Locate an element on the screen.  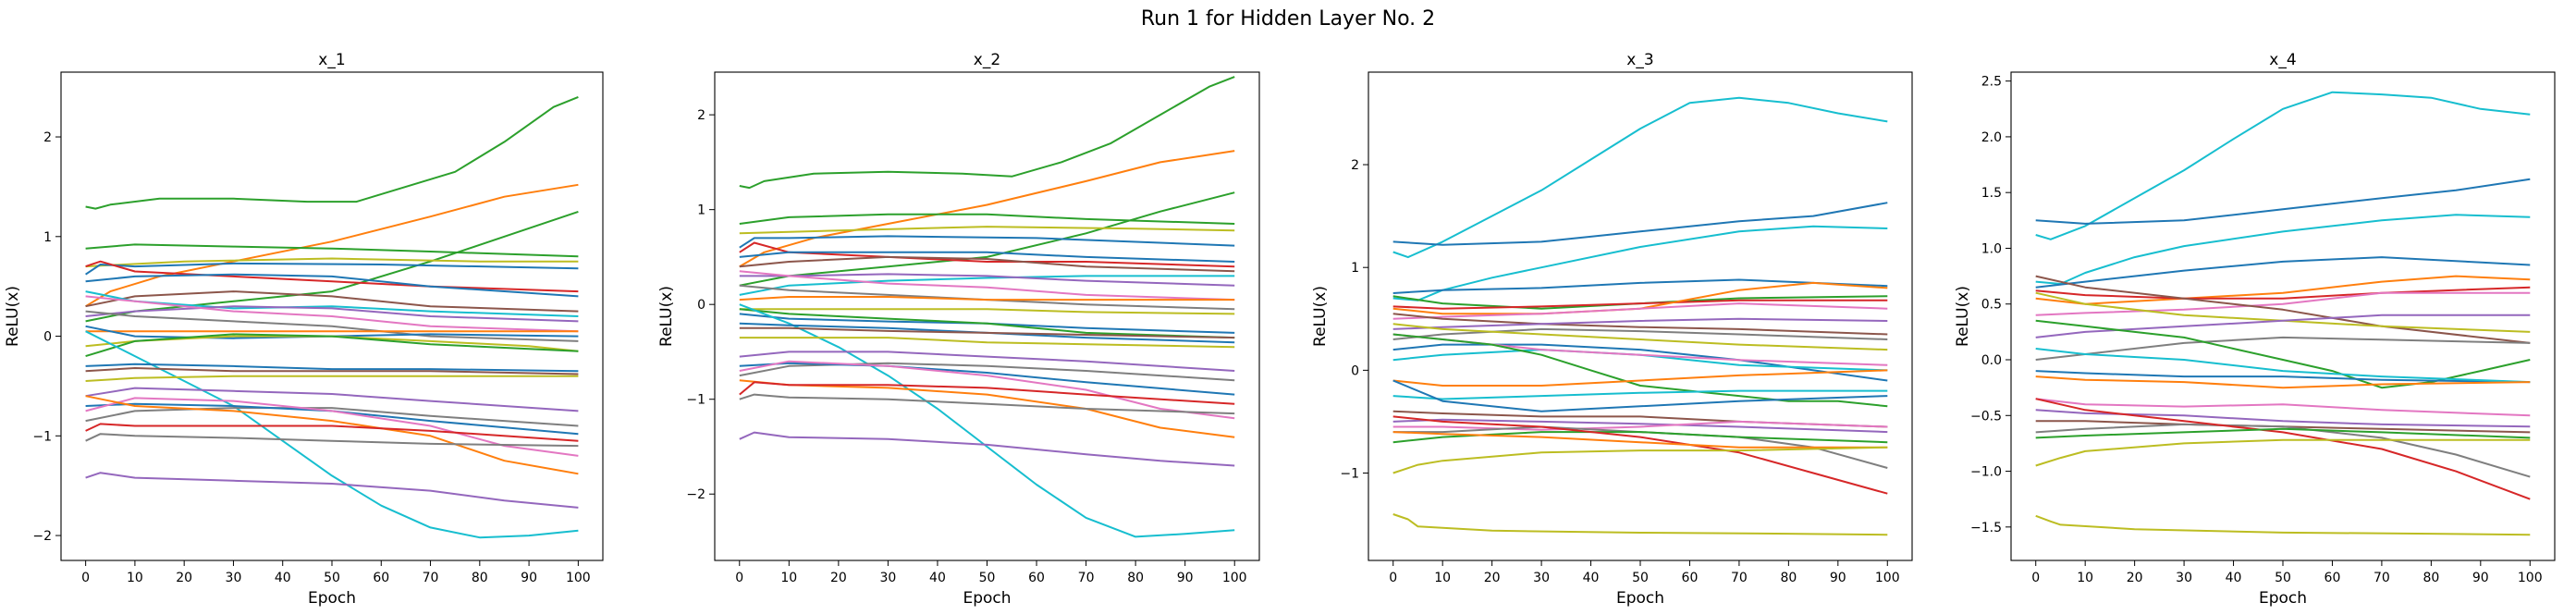
subplot-title: x_4 is located at coordinates (2282, 60).